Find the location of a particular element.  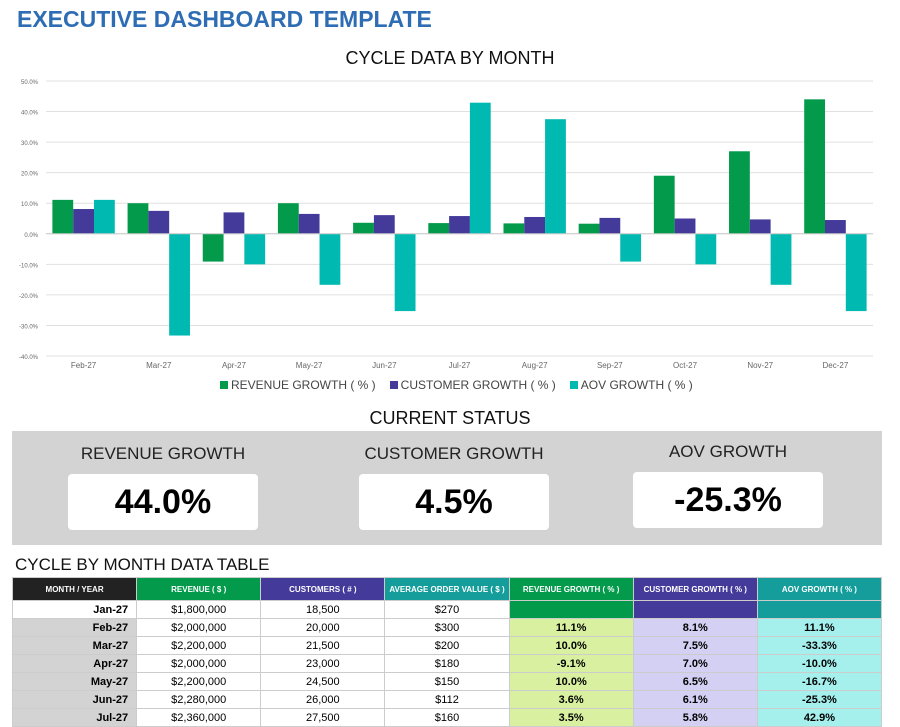

table-cell: 21,500 is located at coordinates (323, 645).